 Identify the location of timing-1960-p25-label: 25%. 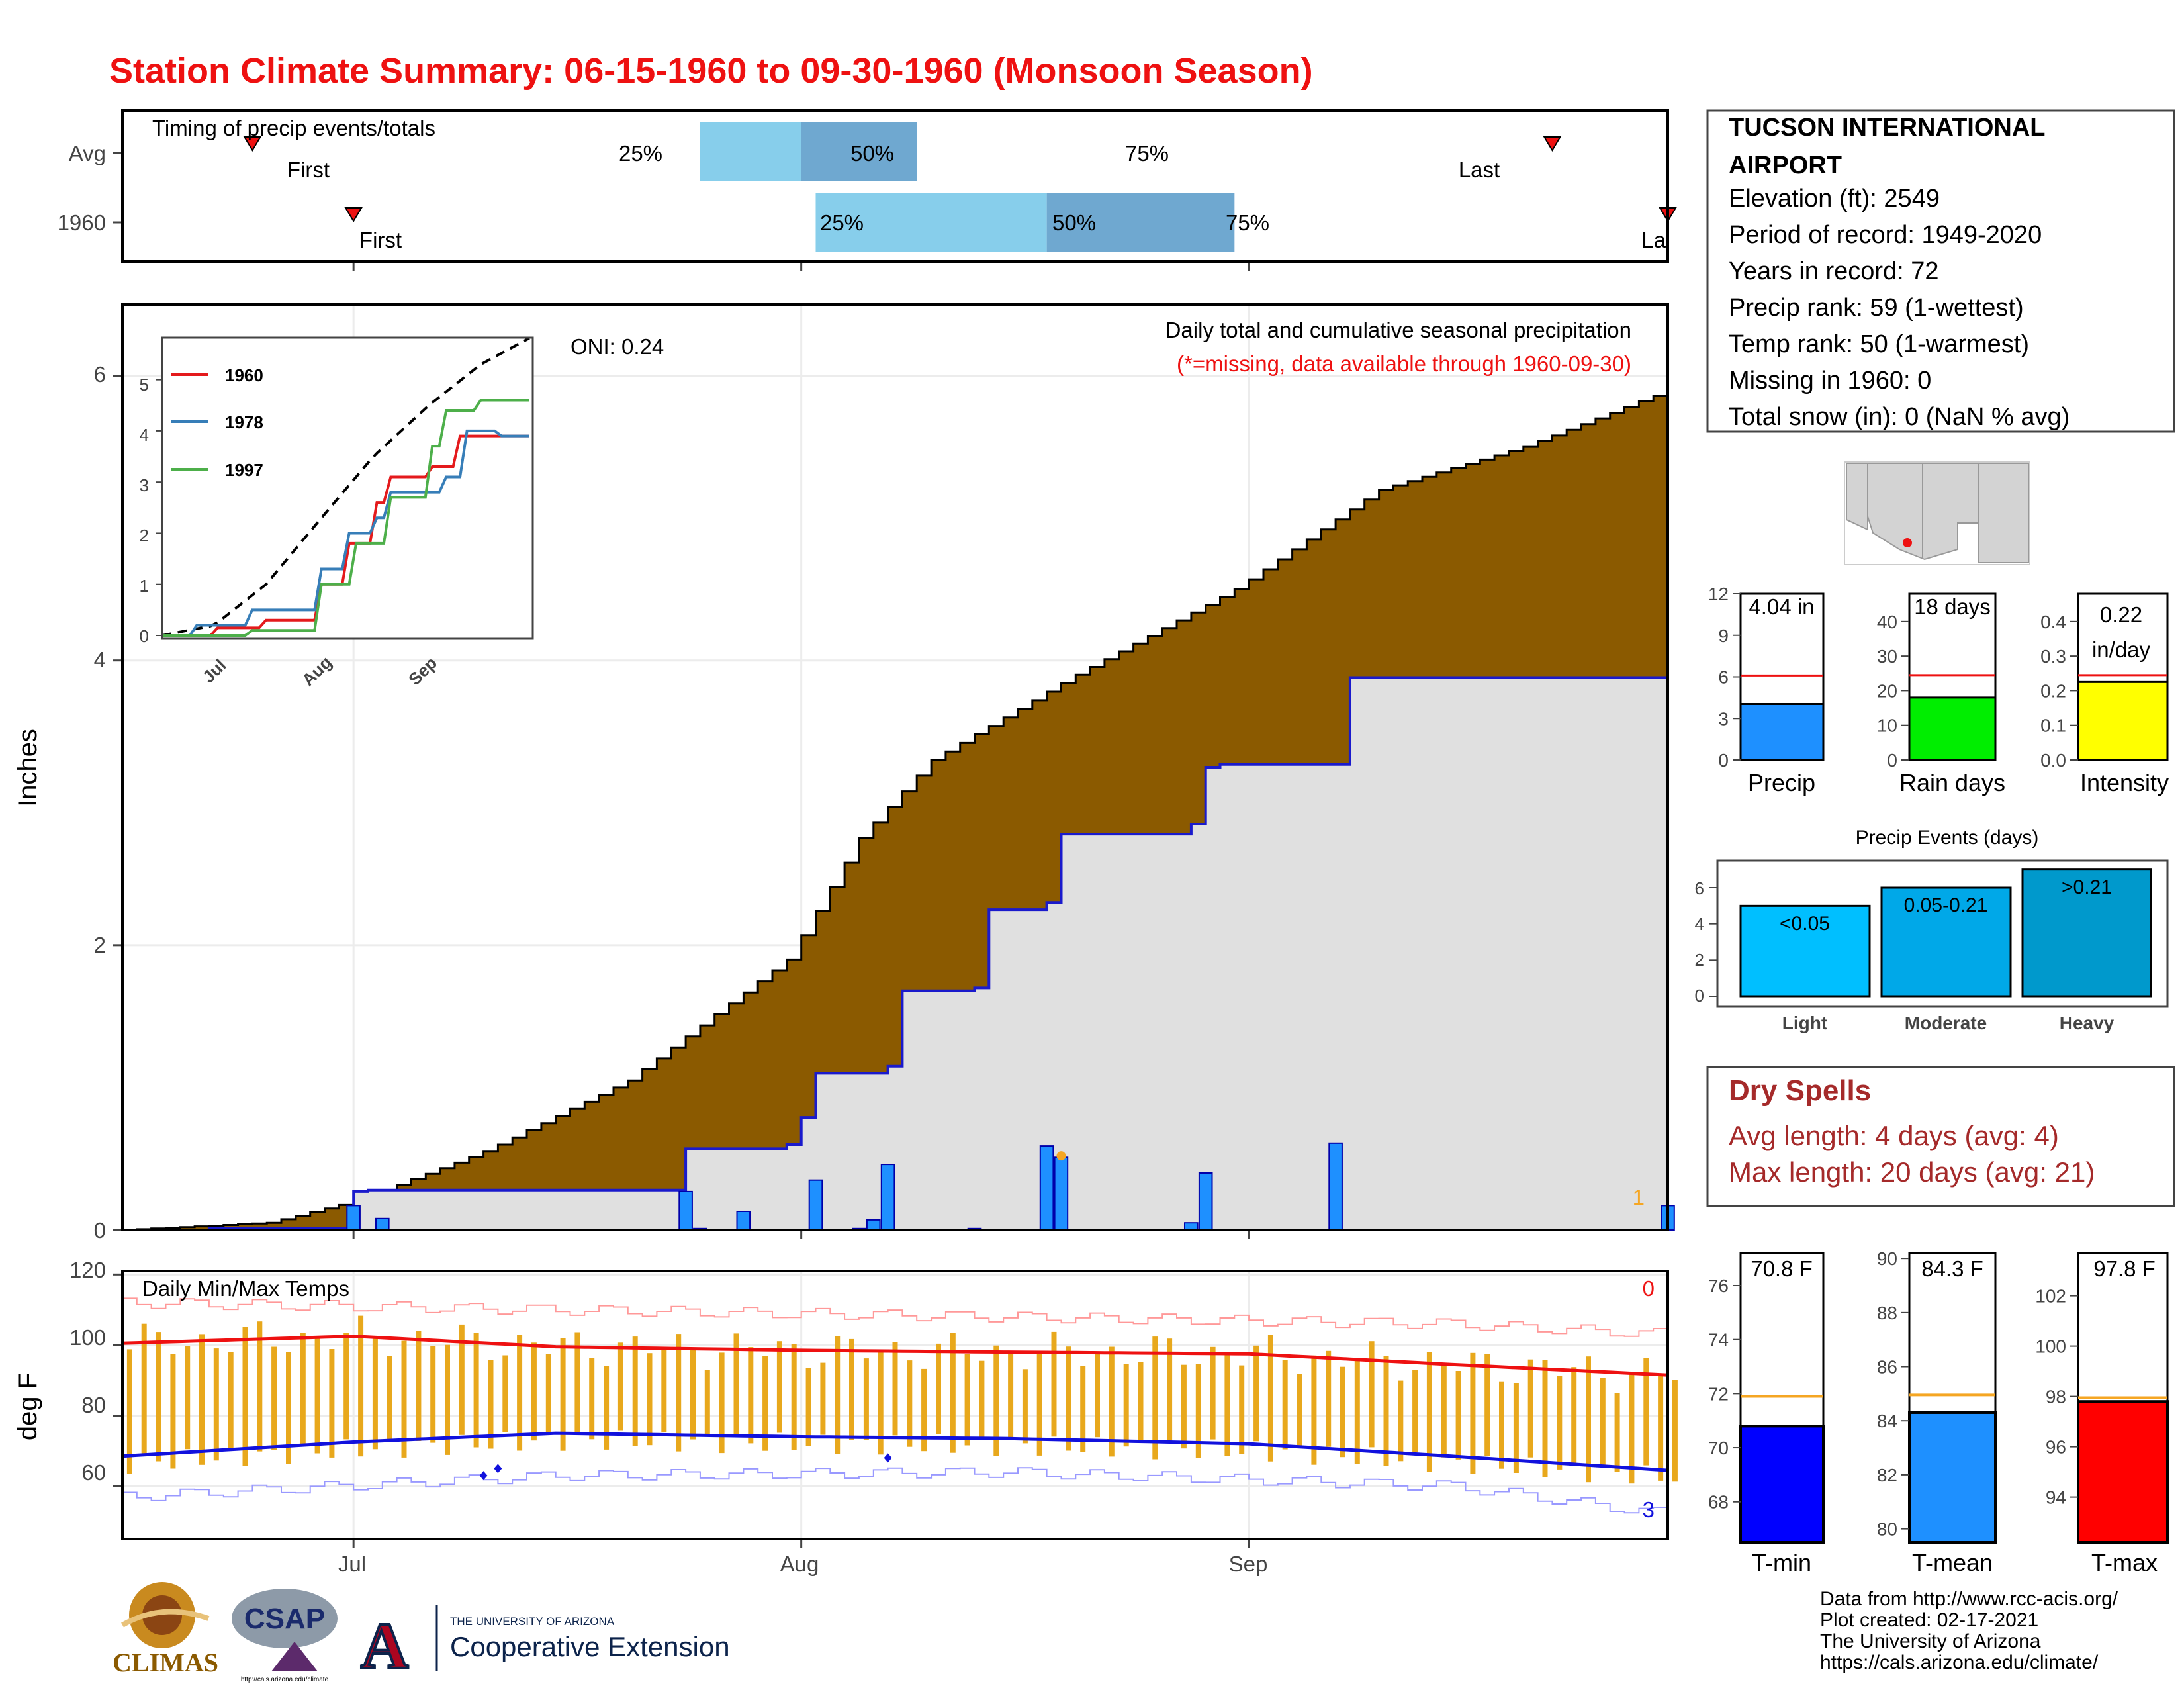
(842, 223).